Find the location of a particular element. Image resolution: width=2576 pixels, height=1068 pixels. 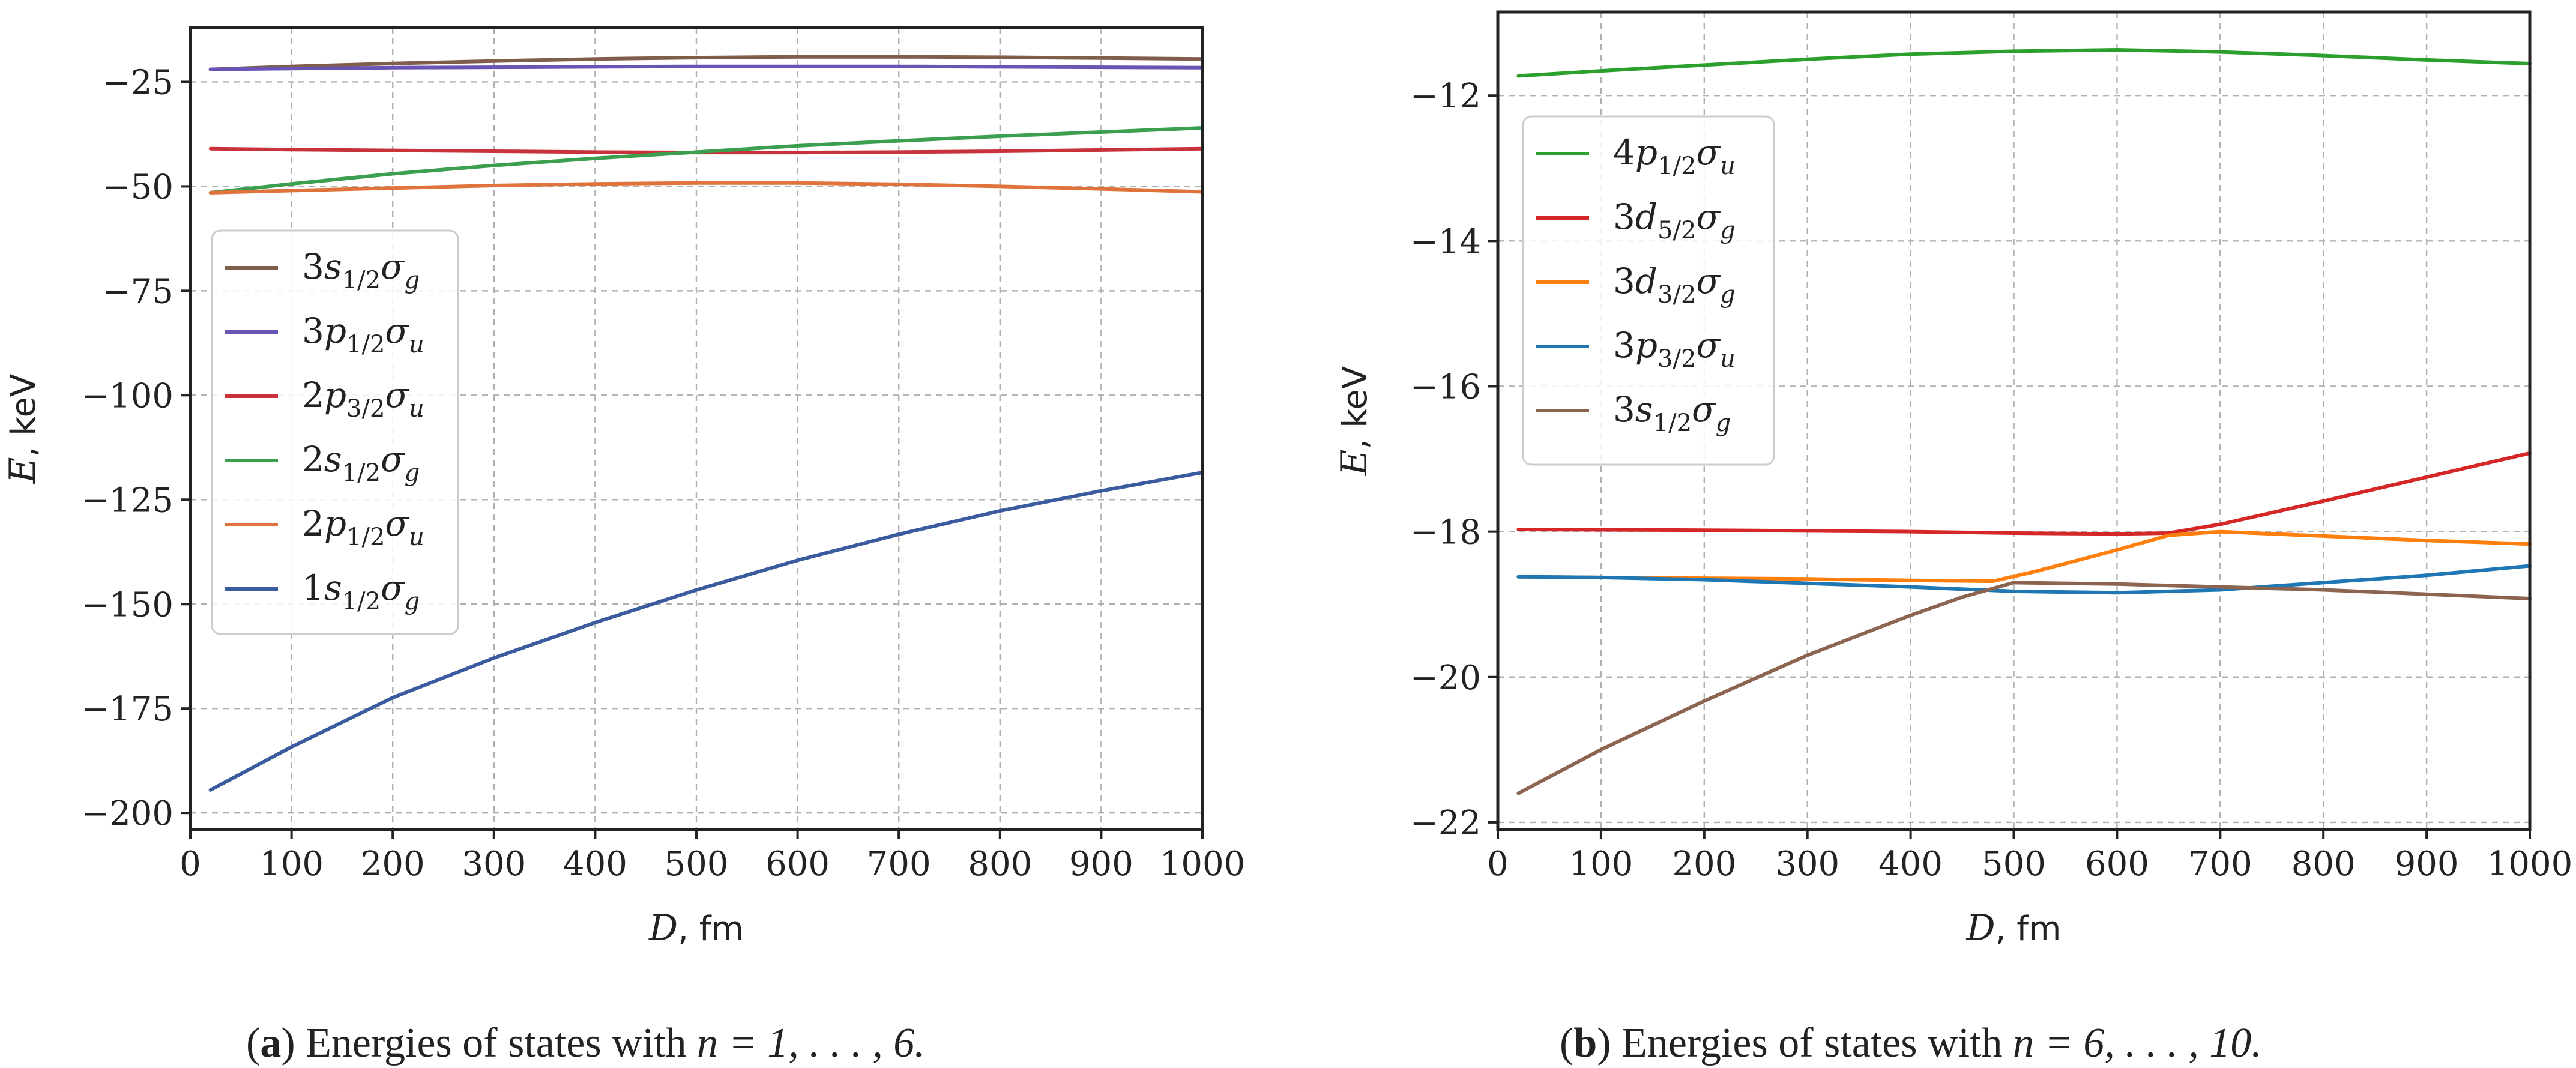

y-tick-label: −25 is located at coordinates (138, 82).